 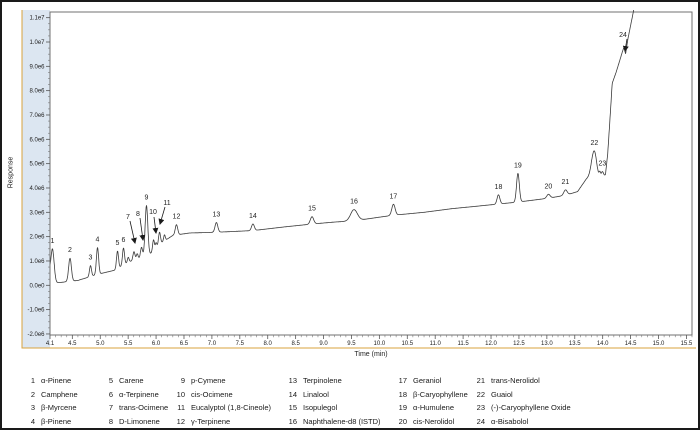 What do you see at coordinates (70, 250) in the screenshot?
I see `peak-label-2: 2` at bounding box center [70, 250].